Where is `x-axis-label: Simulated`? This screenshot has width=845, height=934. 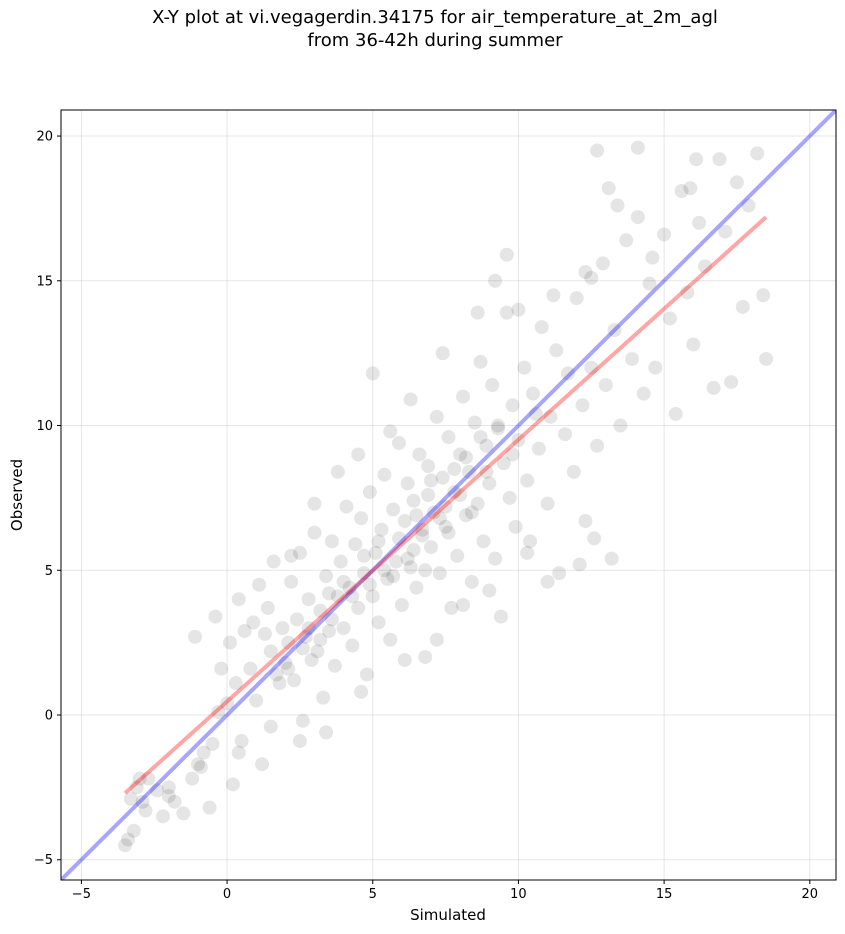
x-axis-label: Simulated is located at coordinates (448, 915).